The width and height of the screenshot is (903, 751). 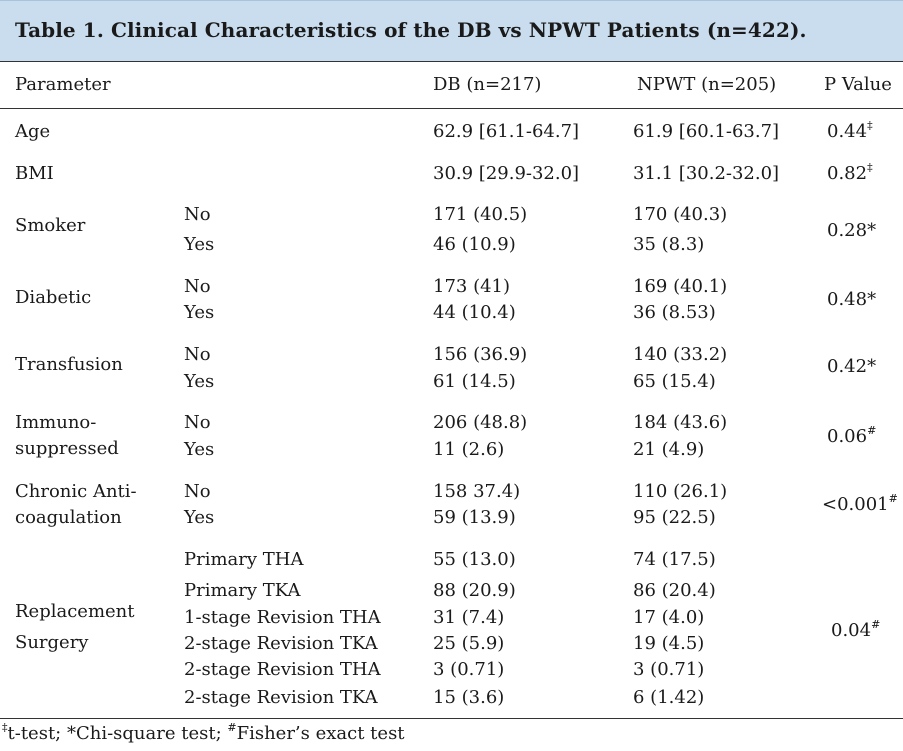 What do you see at coordinates (469, 449) in the screenshot?
I see `db-value: 11 (2.6)` at bounding box center [469, 449].